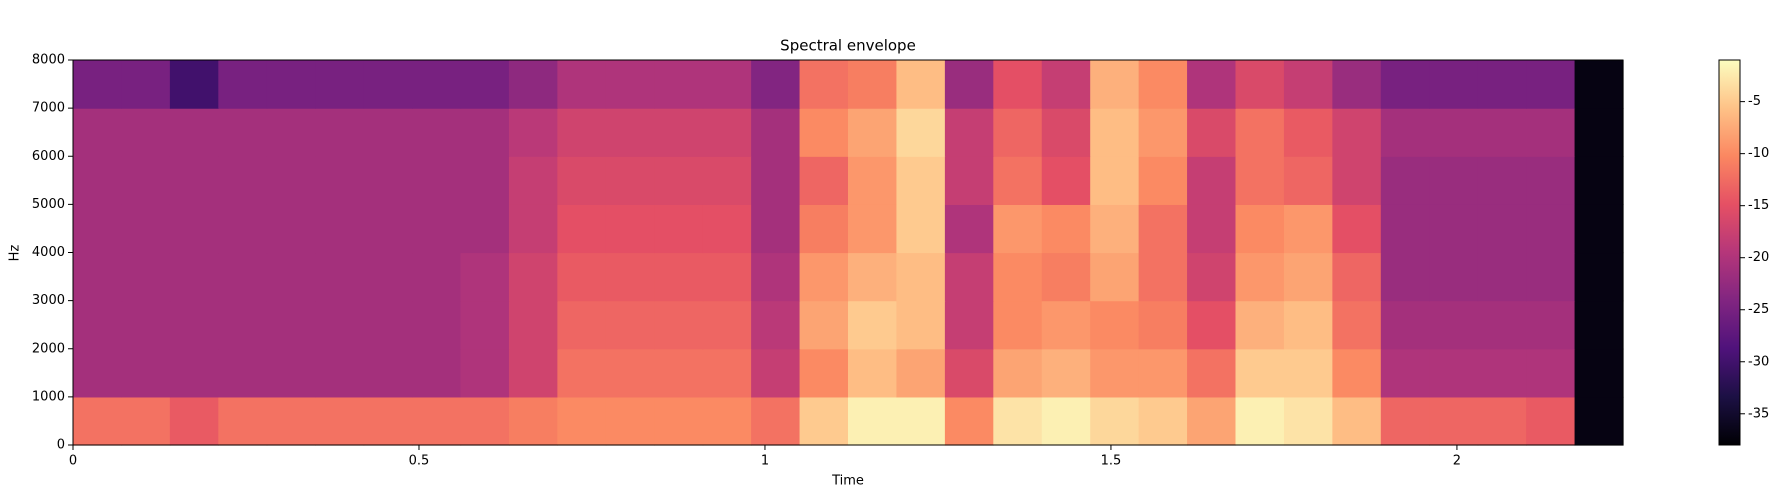 Image resolution: width=1790 pixels, height=500 pixels. What do you see at coordinates (1111, 461) in the screenshot?
I see `x-tick-label: 1.5` at bounding box center [1111, 461].